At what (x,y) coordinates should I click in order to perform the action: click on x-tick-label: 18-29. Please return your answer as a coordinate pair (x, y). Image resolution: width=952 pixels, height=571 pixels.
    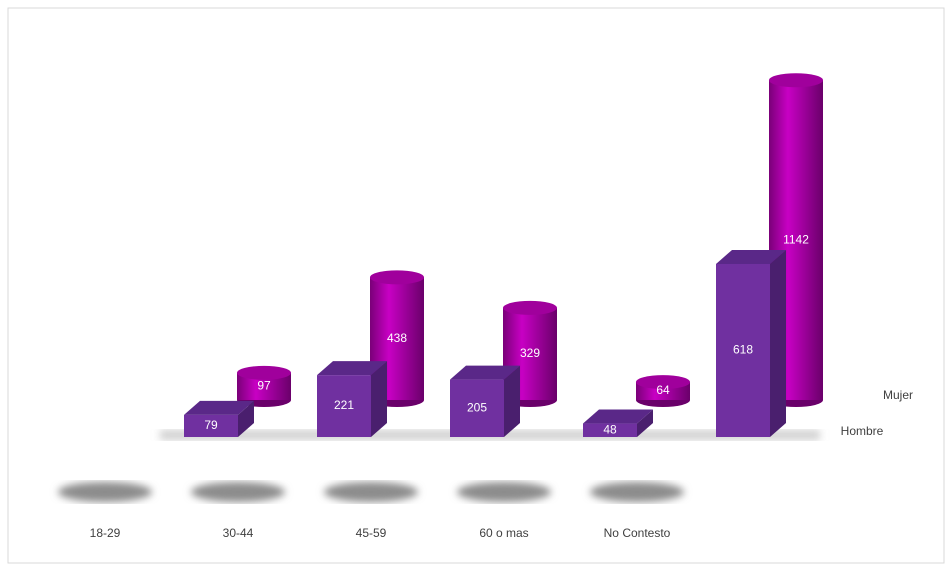
    Looking at the image, I should click on (105, 533).